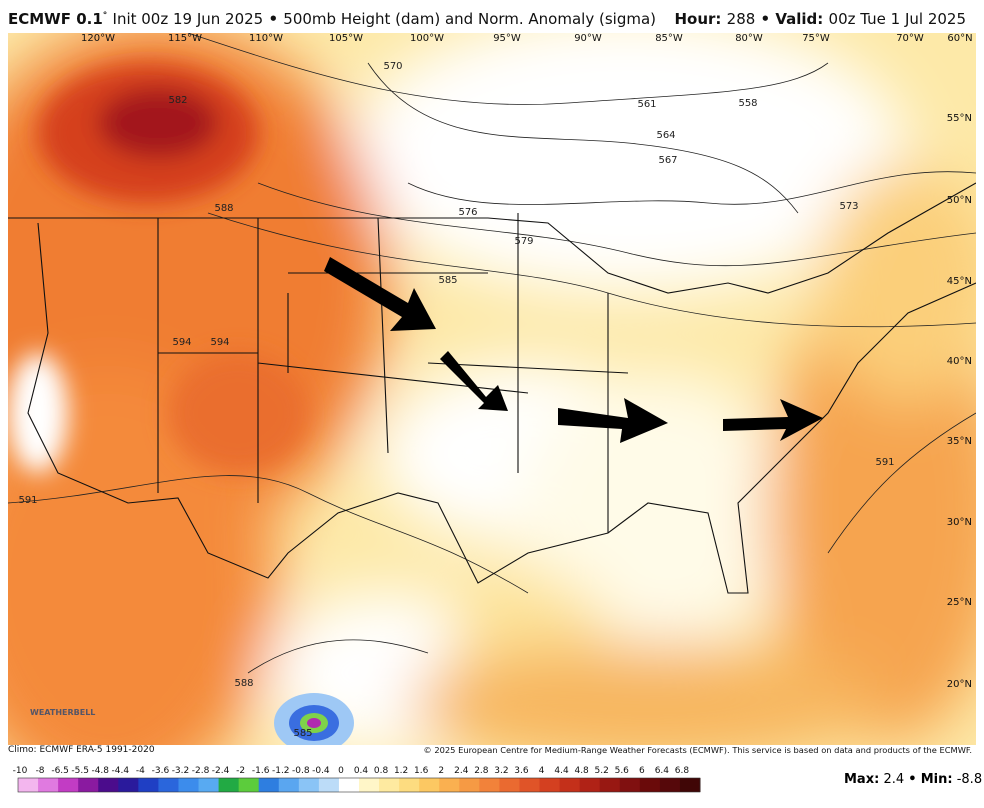  Describe the element at coordinates (581, 771) in the screenshot. I see `colorbar-label: 4.8` at that location.